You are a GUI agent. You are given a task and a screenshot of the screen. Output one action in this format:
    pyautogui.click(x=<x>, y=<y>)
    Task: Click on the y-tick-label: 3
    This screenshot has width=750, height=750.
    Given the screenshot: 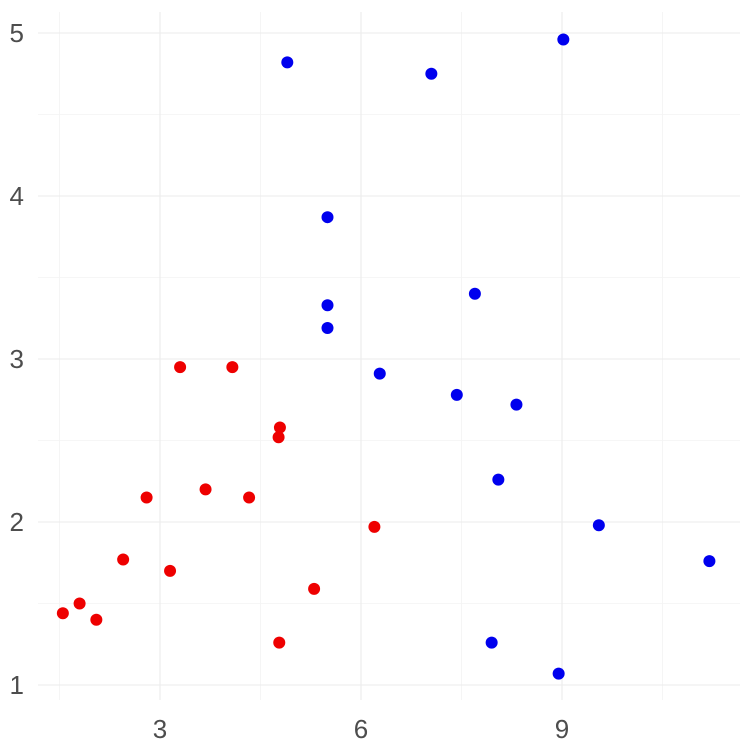 What is the action you would take?
    pyautogui.click(x=17, y=359)
    